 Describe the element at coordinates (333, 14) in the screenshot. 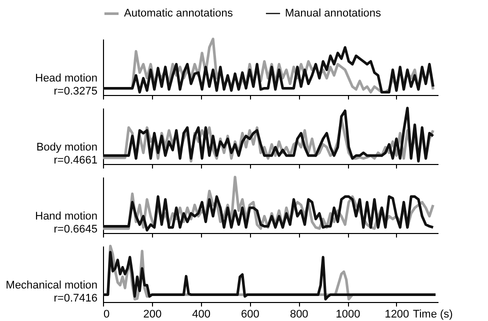

I see `legend-label: Manual annotations` at that location.